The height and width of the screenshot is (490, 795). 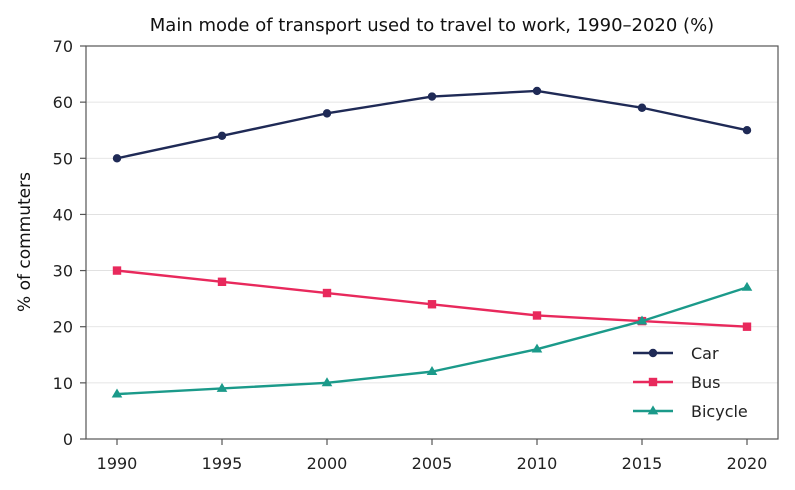 I want to click on x-axis: 1990 1995 2000 2005 2010 2015 2020, so click(x=432, y=456).